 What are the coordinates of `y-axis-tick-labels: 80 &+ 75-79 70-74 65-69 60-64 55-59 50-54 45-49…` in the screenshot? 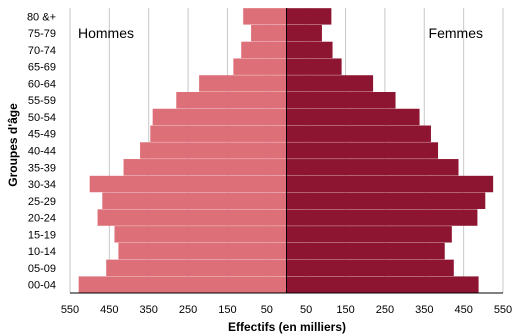 It's located at (41, 151).